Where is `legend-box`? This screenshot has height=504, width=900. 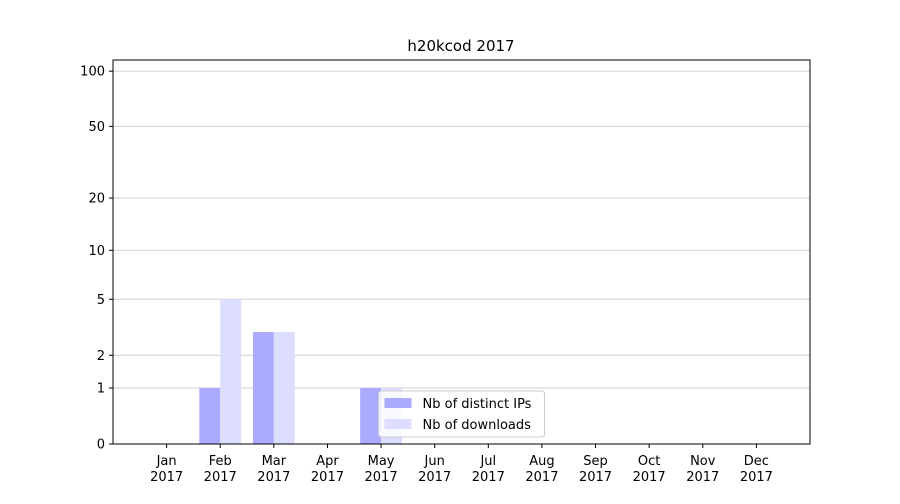 legend-box is located at coordinates (461, 414).